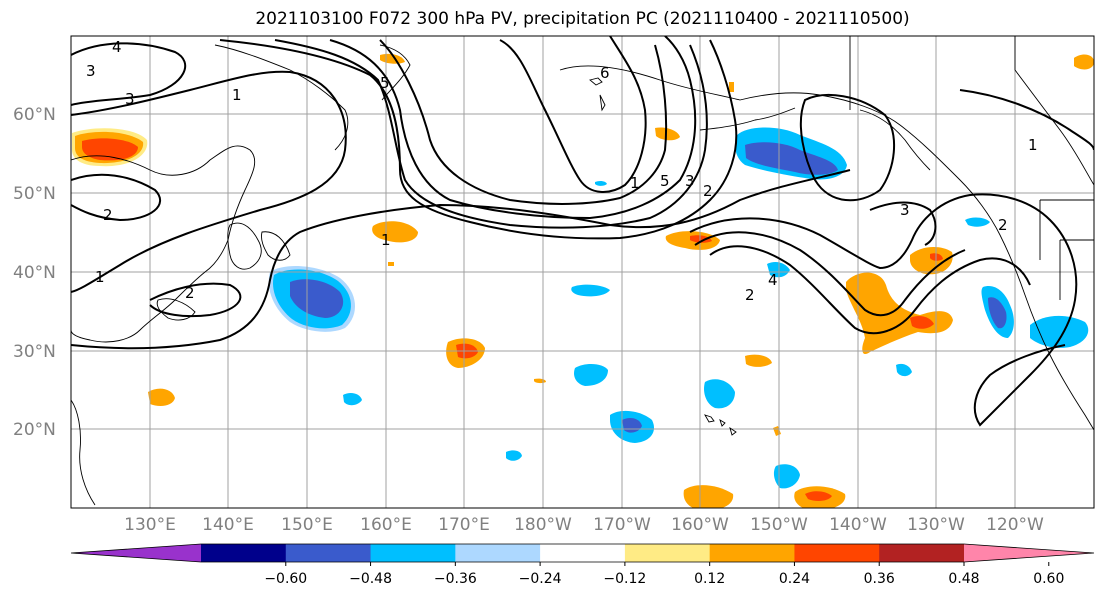 The image size is (1105, 601). Describe the element at coordinates (858, 525) in the screenshot. I see `lon-label: 140°W` at that location.